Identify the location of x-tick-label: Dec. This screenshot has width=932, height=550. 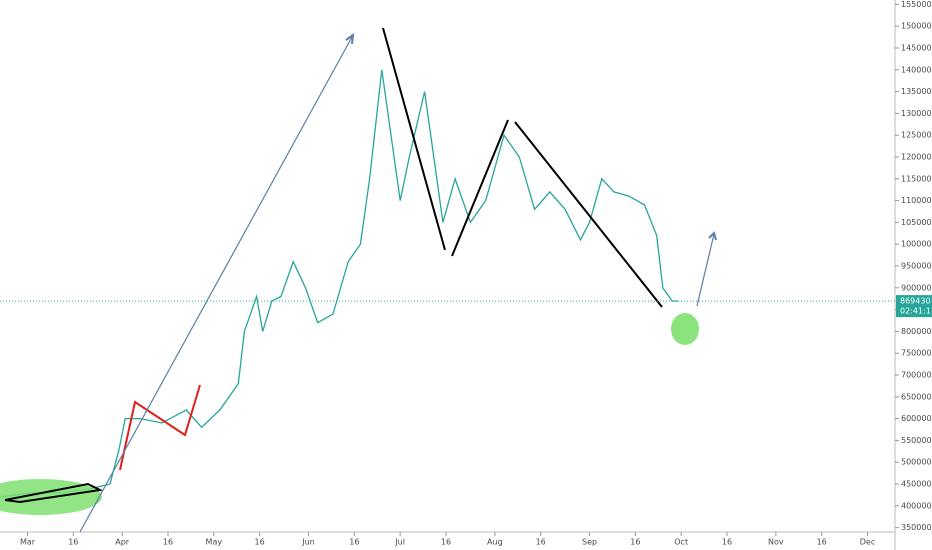
(867, 542).